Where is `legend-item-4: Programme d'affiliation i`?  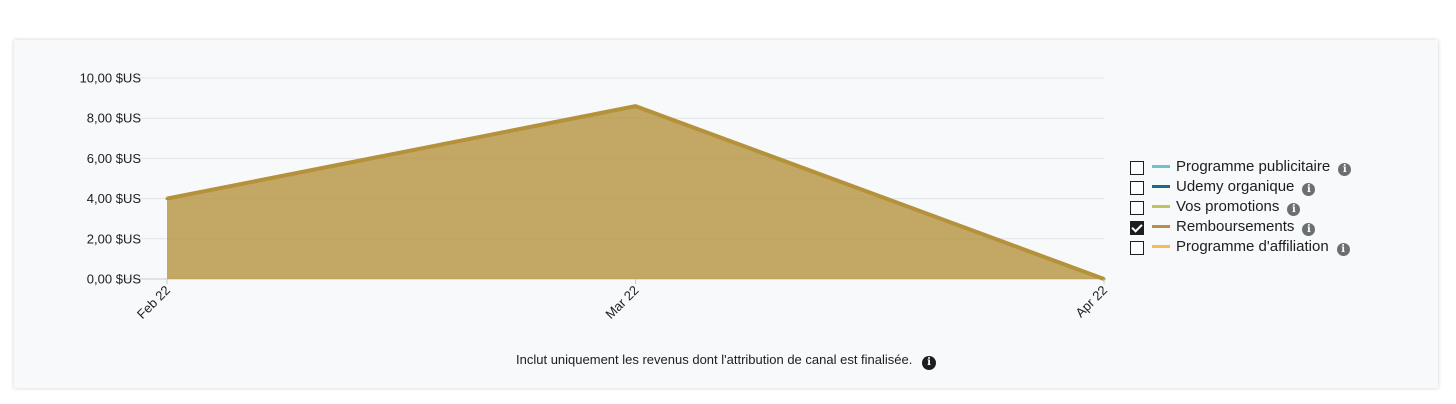 legend-item-4: Programme d'affiliation i is located at coordinates (1240, 246).